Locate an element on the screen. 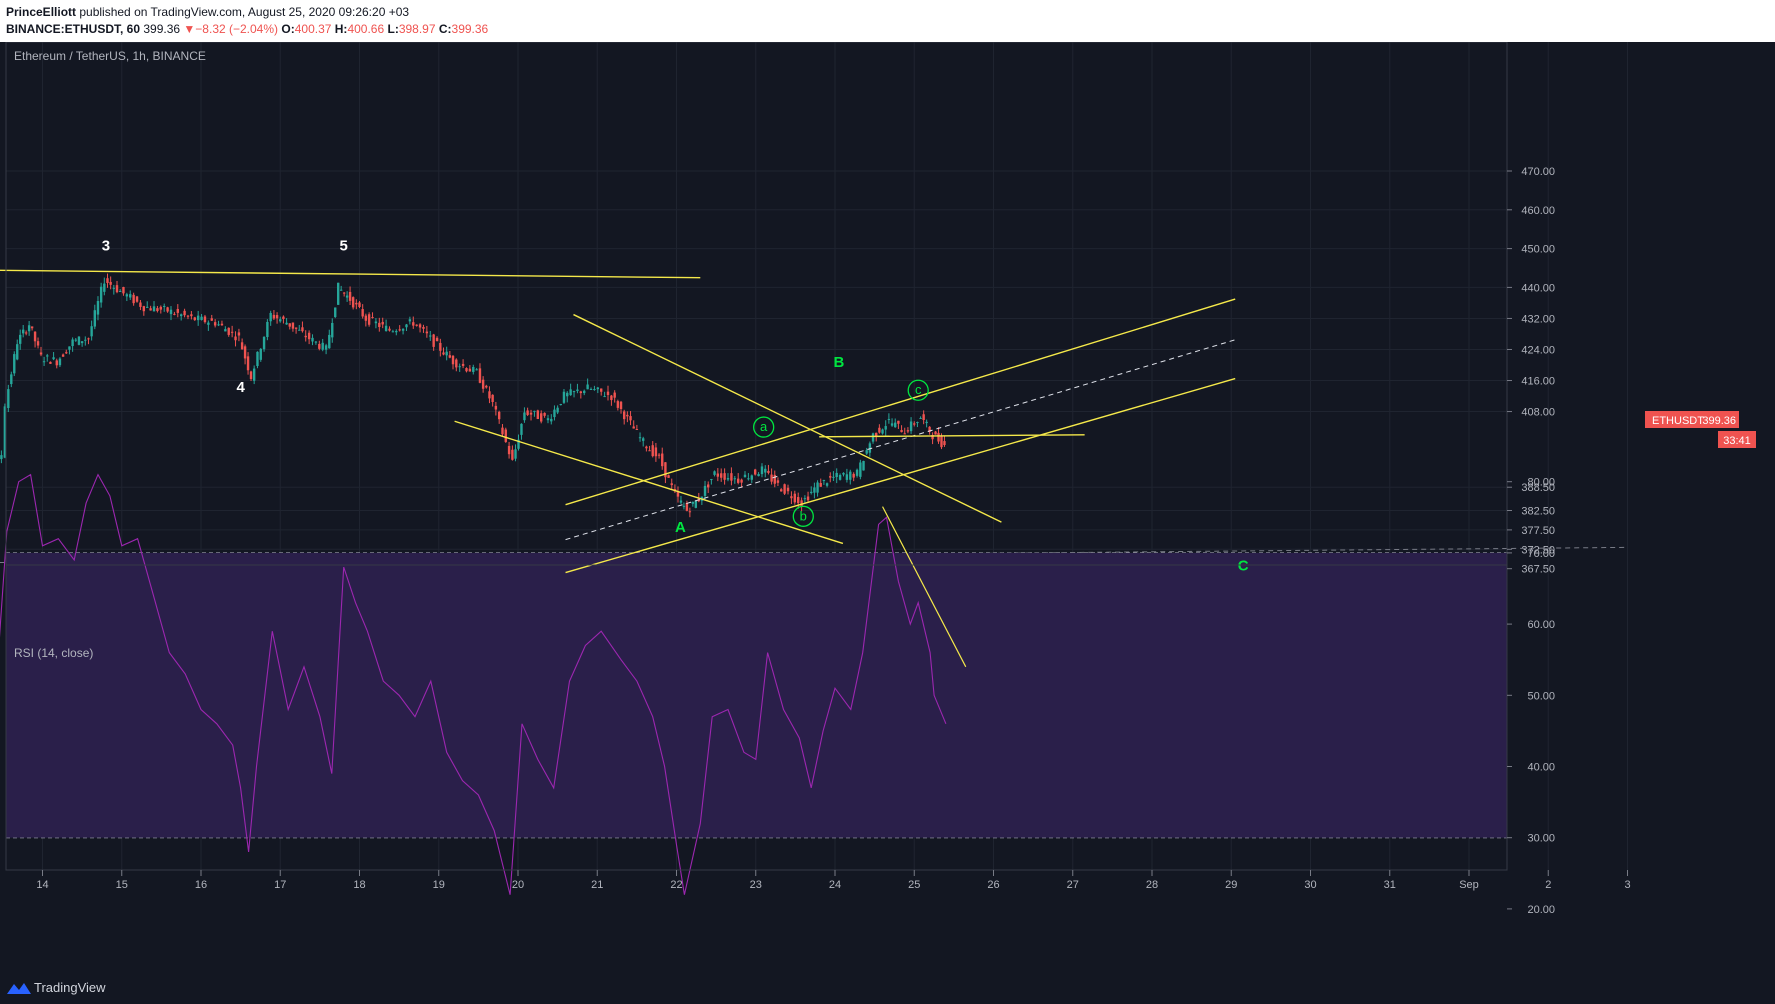 This screenshot has width=1775, height=1004. tradingview-brand: TradingView is located at coordinates (70, 987).